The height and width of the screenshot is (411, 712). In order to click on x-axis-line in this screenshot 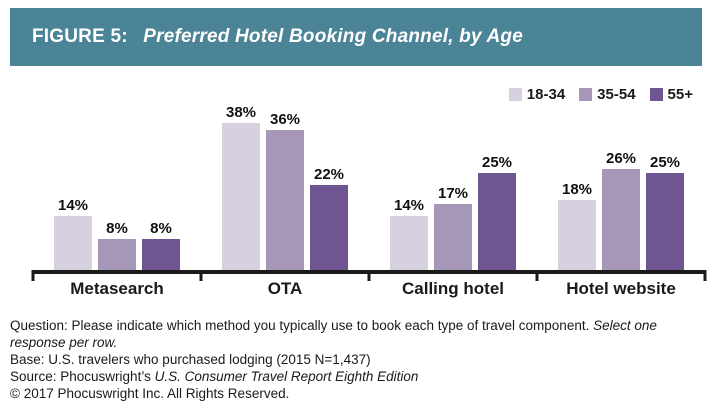, I will do `click(369, 275)`.